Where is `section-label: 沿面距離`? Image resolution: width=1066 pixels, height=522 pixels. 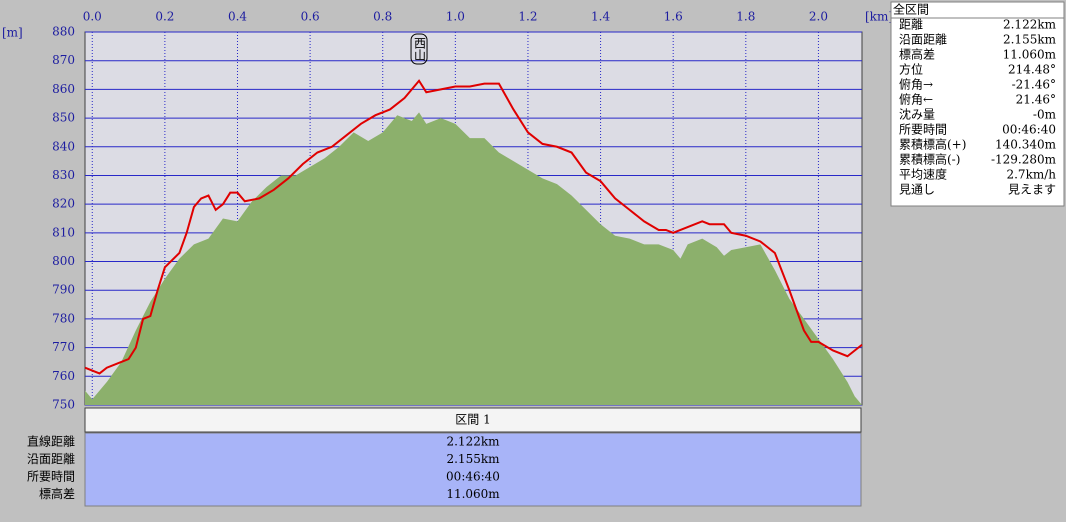 section-label: 沿面距離 is located at coordinates (51, 459).